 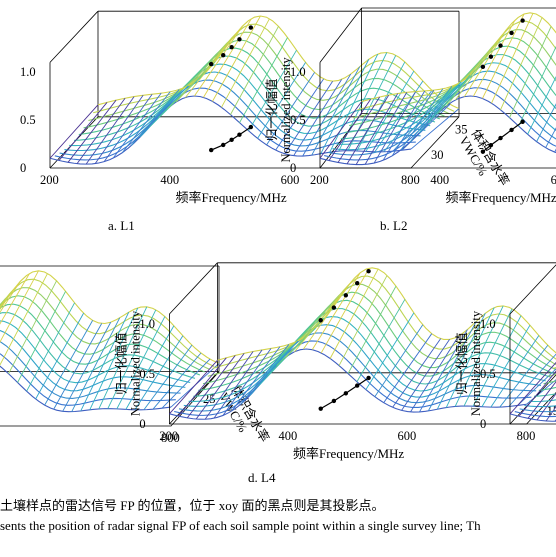 I want to click on z-tick-label: 0.5, so click(x=28, y=120).